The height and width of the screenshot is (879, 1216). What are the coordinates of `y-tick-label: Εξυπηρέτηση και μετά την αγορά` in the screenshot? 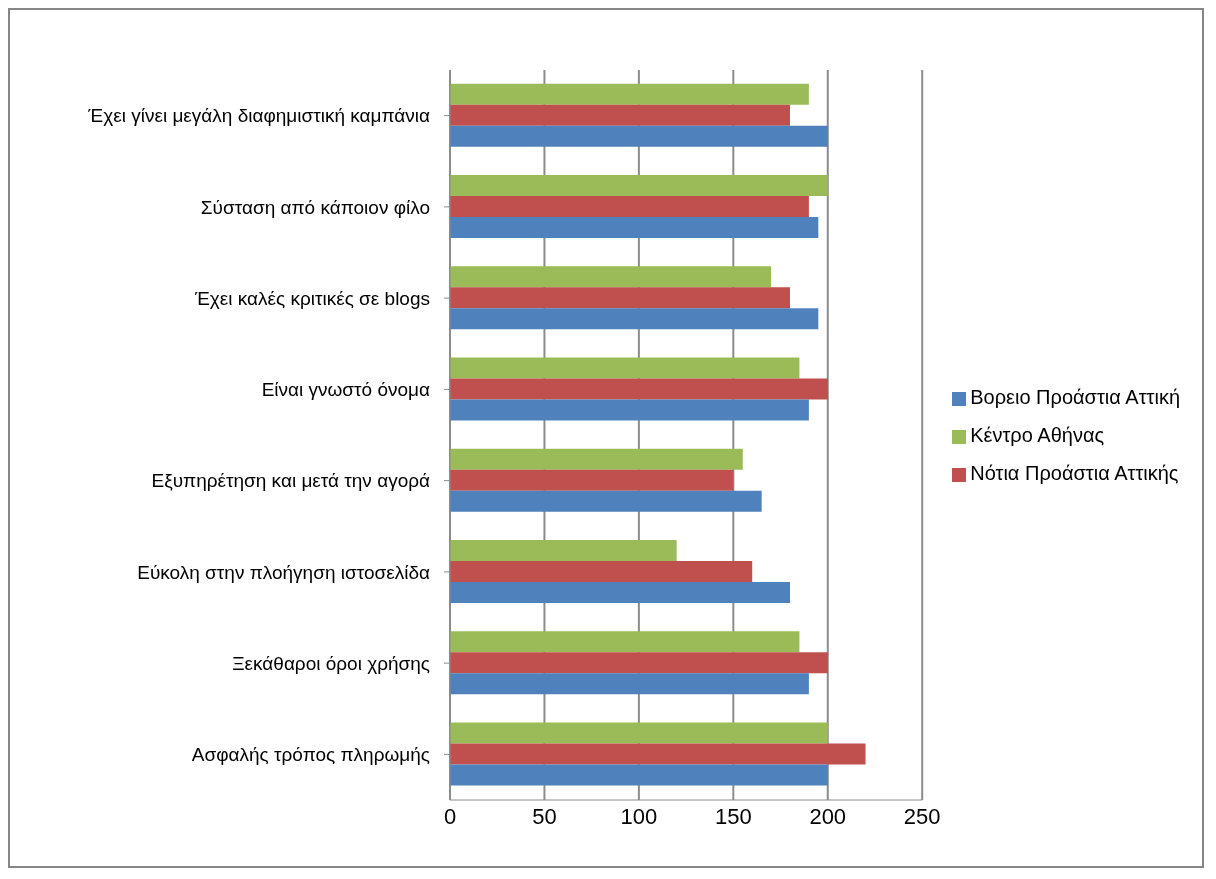 It's located at (290, 481).